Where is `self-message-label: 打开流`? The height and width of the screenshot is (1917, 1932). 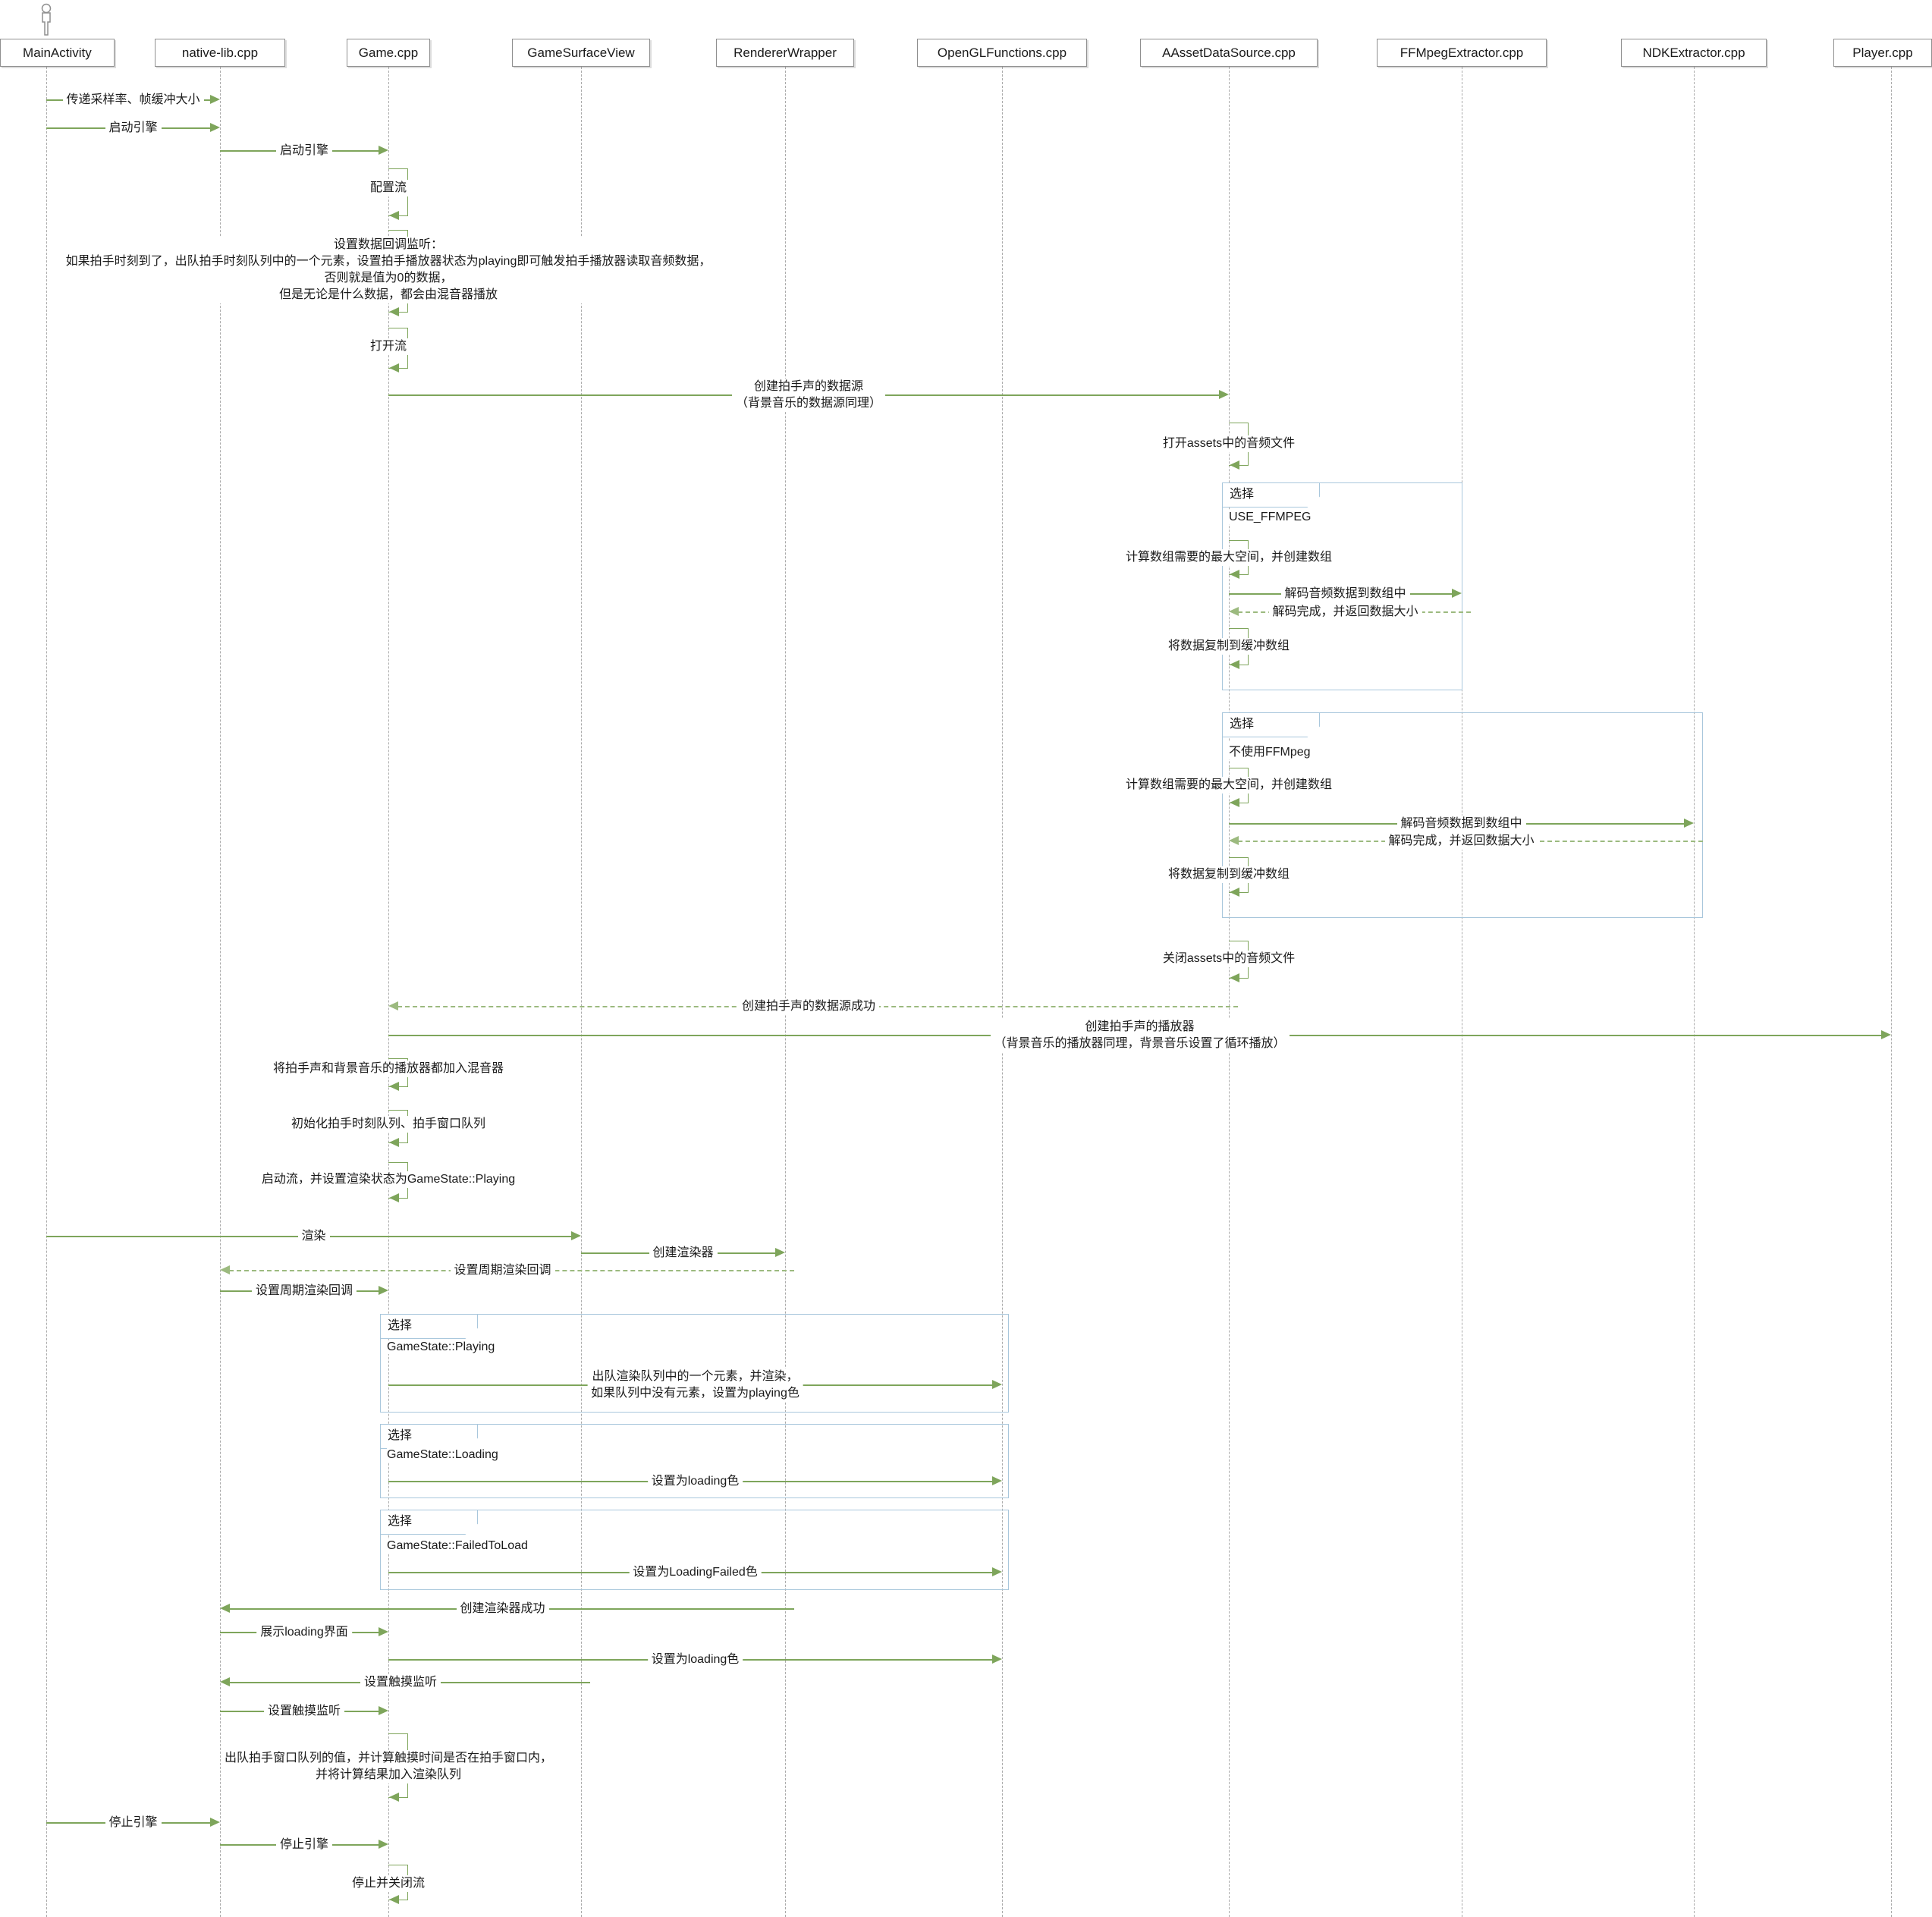
self-message-label: 打开流 is located at coordinates (388, 347).